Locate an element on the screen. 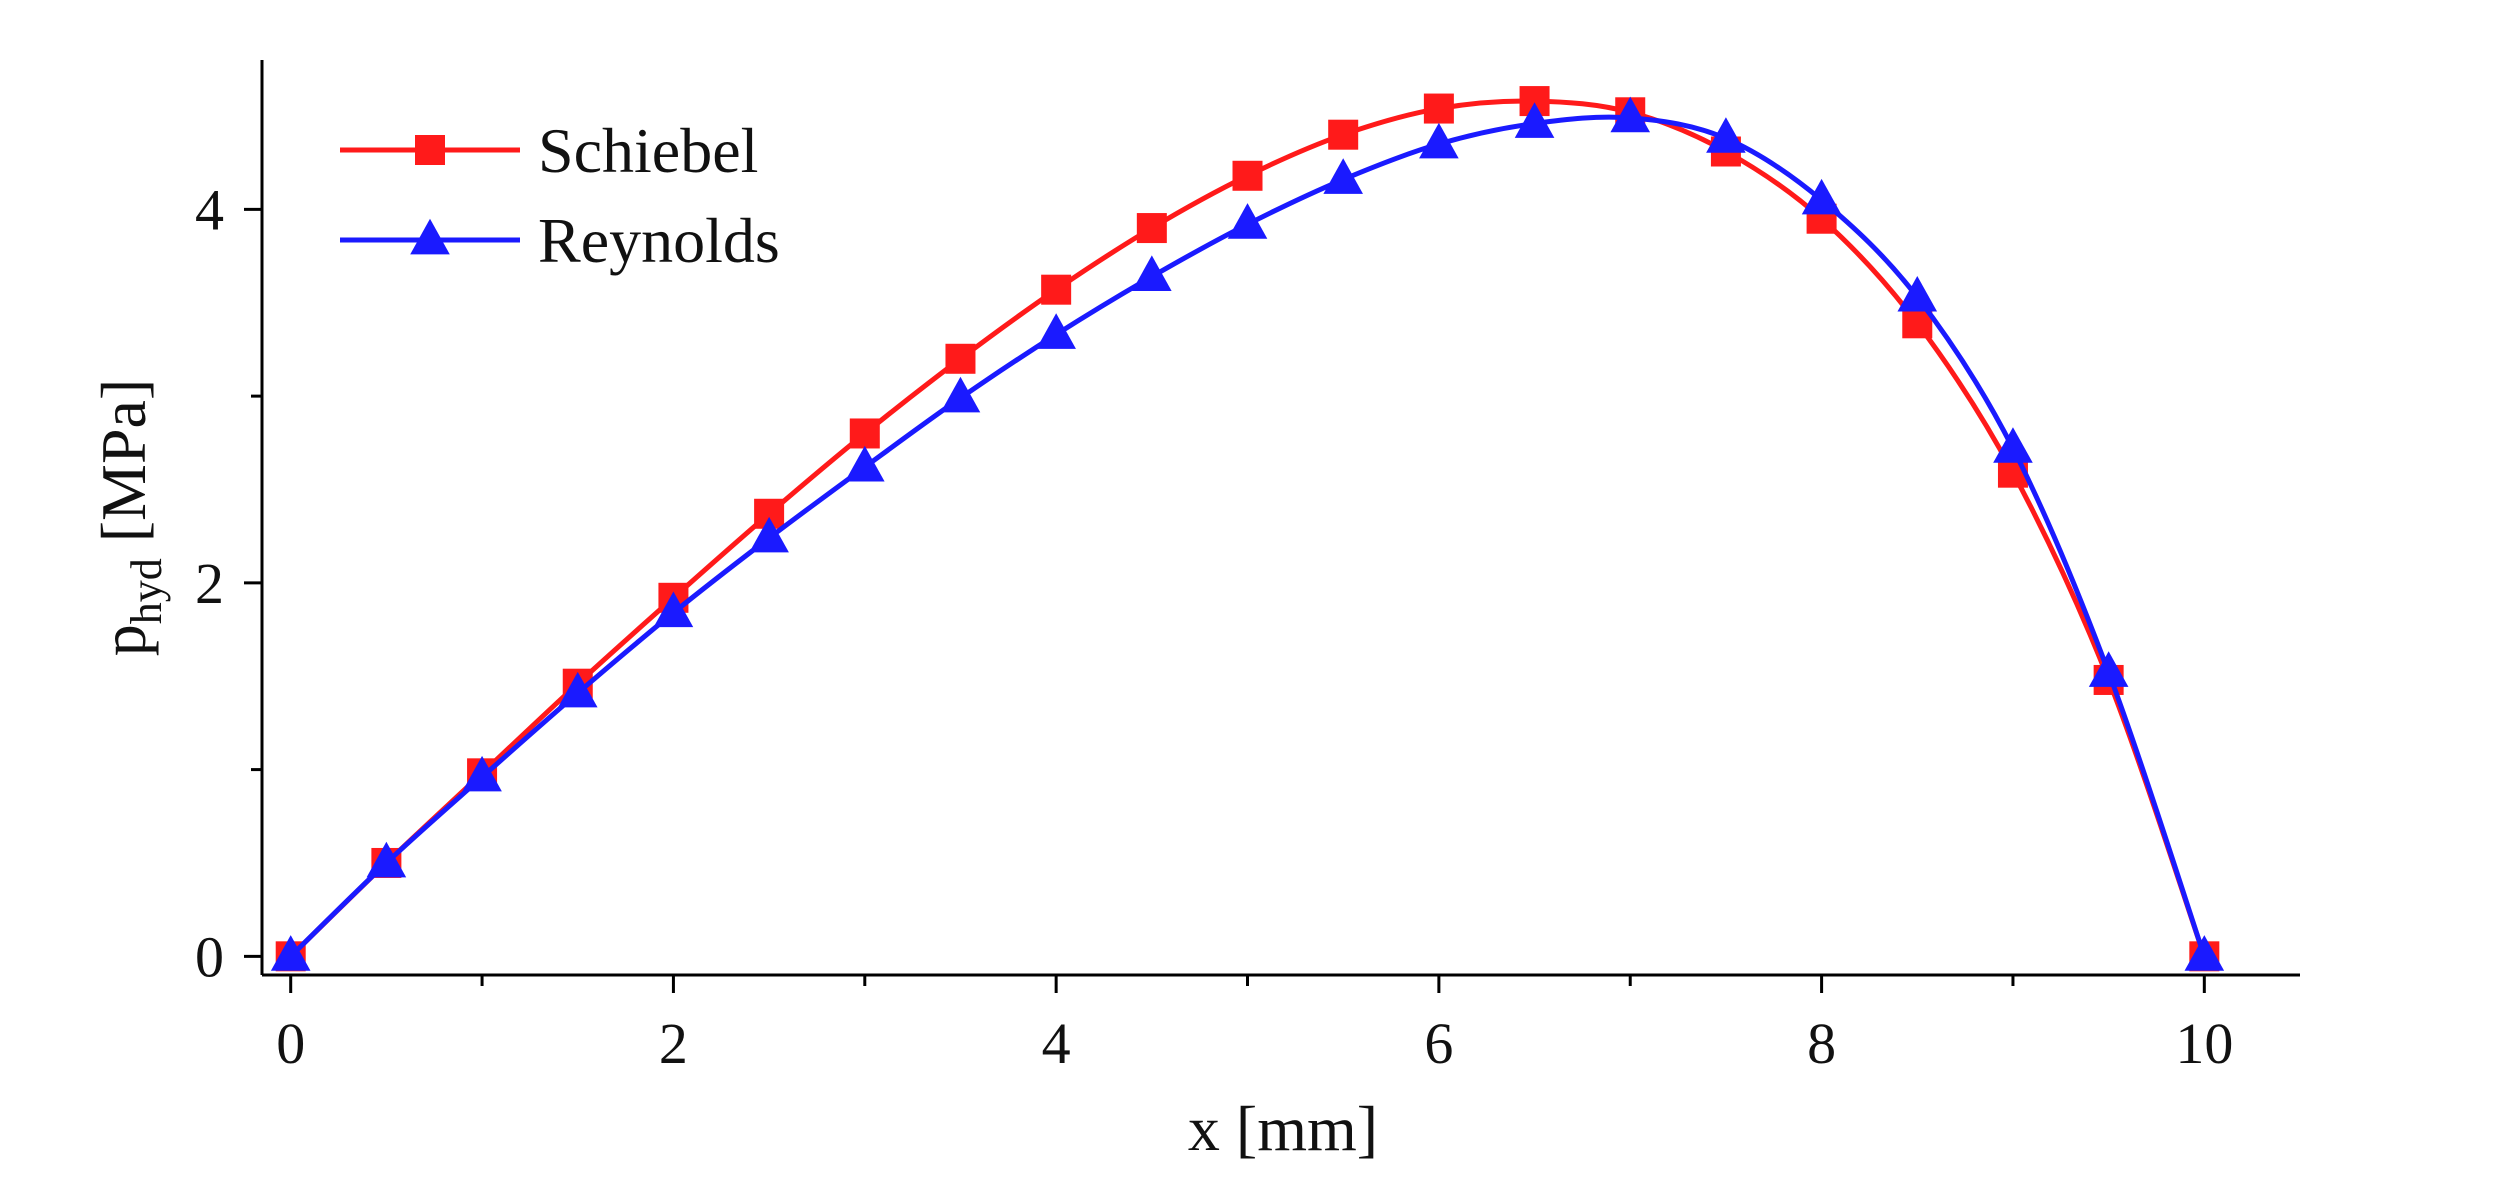 The height and width of the screenshot is (1192, 2517). y-tick-label: 0 is located at coordinates (209, 956).